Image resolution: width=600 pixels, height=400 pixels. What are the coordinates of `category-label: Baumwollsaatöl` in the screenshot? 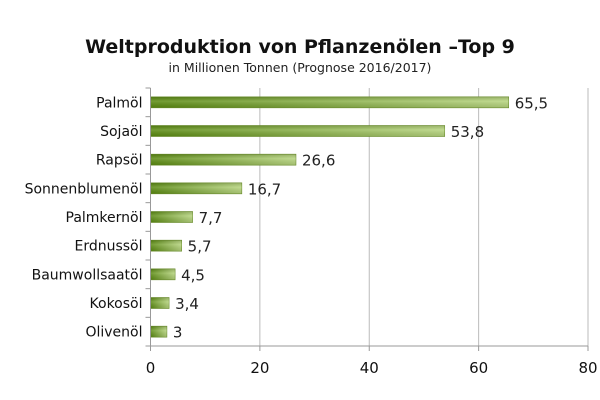 It's located at (87, 275).